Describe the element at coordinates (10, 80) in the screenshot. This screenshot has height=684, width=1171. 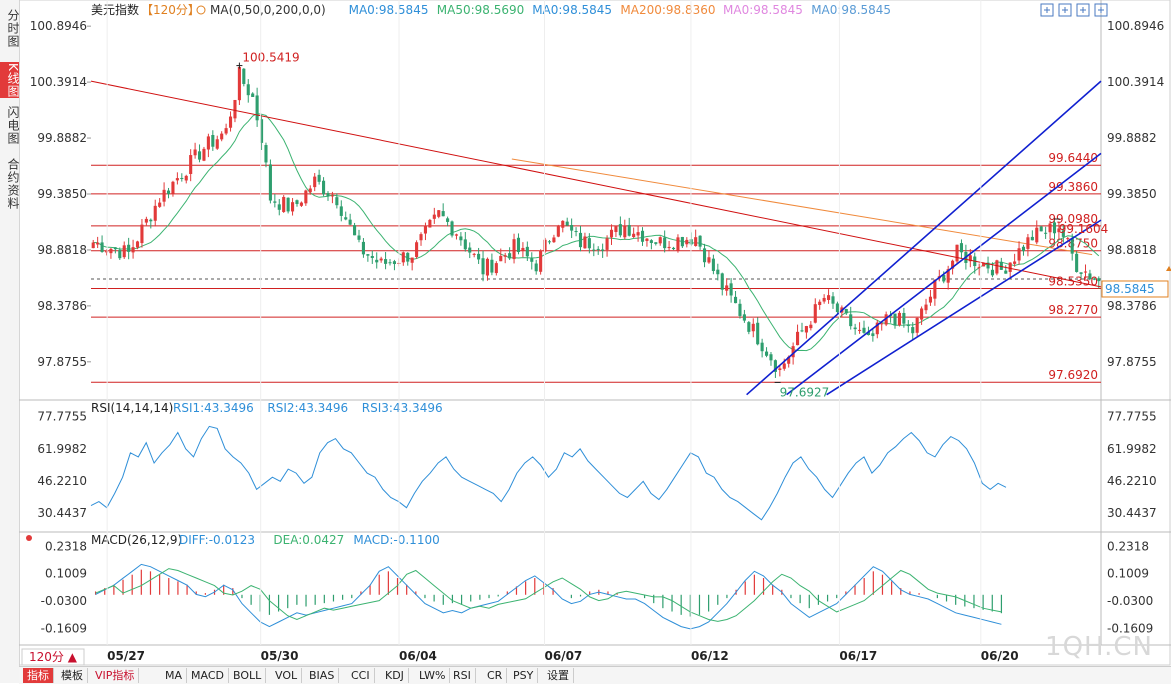
I see `side-tab-1: K线图` at that location.